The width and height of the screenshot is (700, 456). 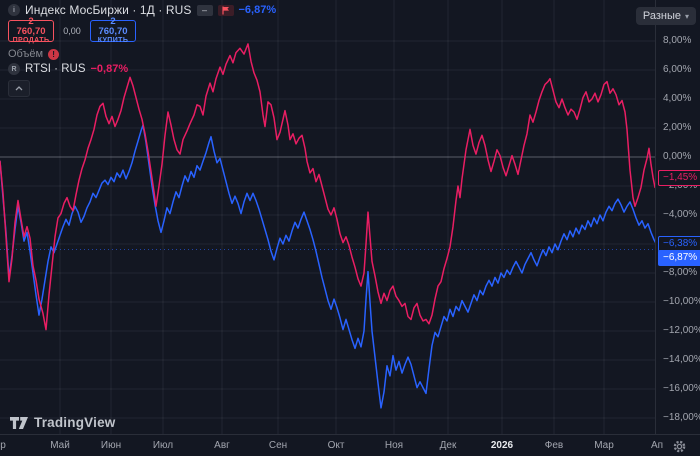 I want to click on time-axis-label: Окт, so click(x=336, y=445).